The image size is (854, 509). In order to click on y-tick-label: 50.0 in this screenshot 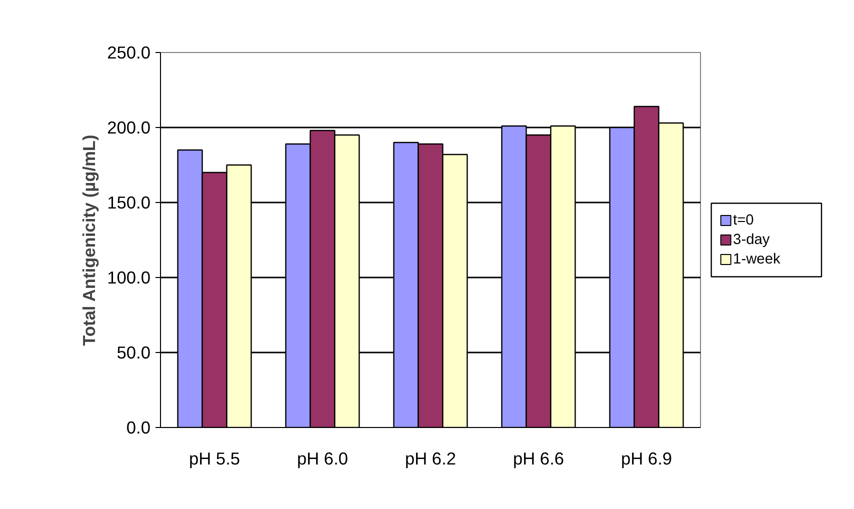, I will do `click(133, 352)`.